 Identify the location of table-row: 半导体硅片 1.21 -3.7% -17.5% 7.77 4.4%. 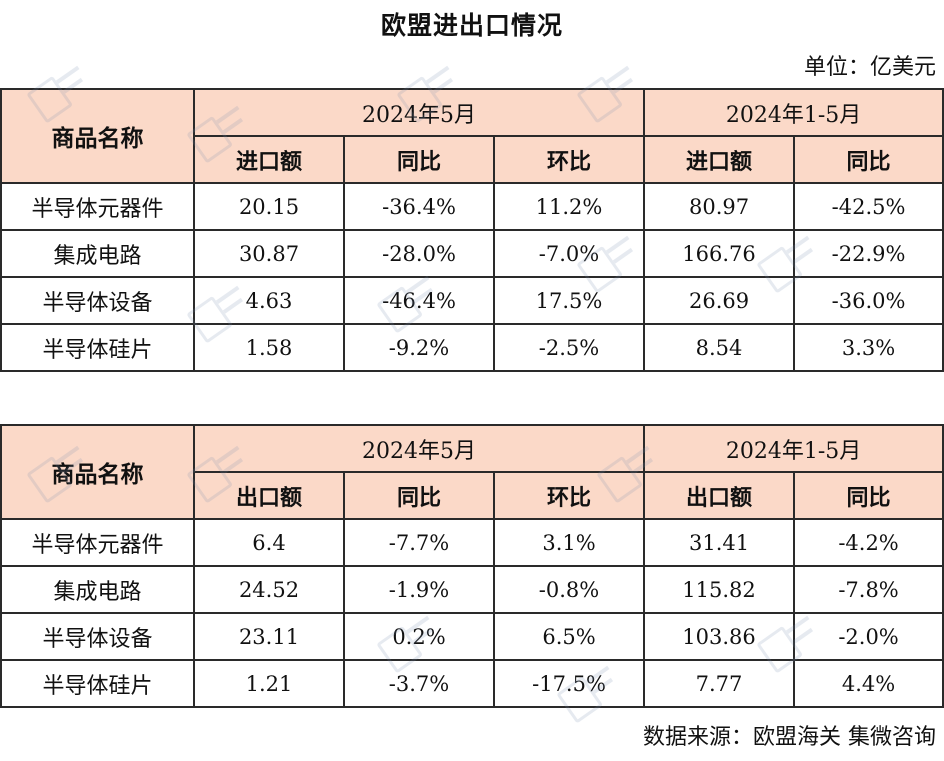
(472, 683).